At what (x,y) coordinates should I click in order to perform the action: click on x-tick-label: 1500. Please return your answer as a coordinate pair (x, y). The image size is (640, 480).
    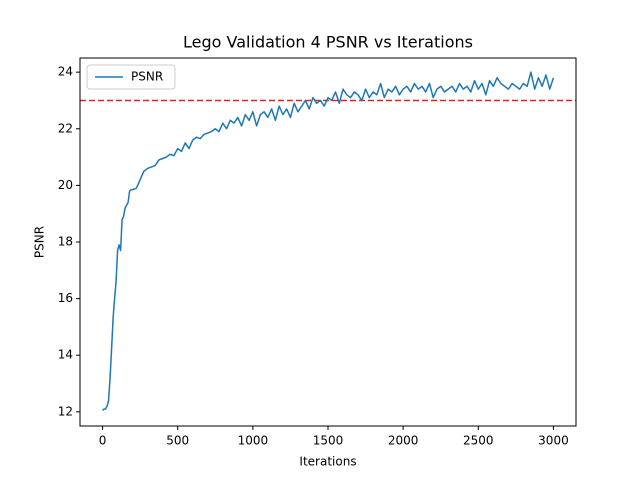
    Looking at the image, I should click on (328, 441).